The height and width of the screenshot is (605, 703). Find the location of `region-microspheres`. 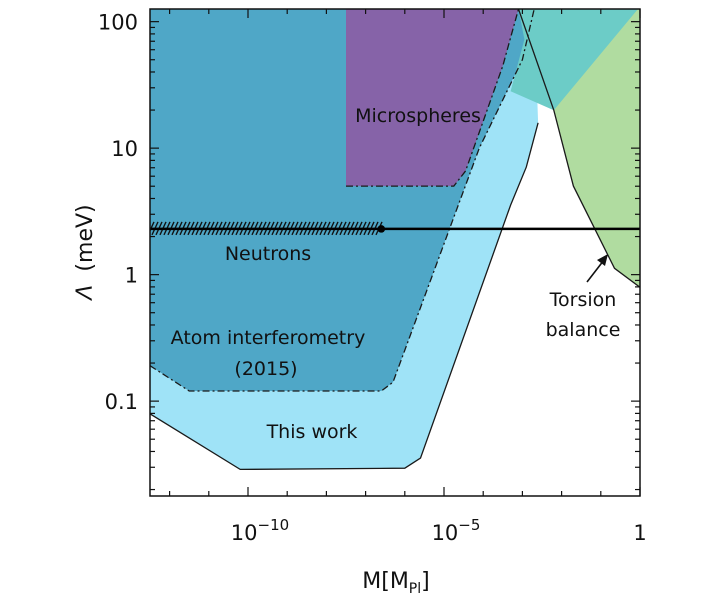

region-microspheres is located at coordinates (432, 98).